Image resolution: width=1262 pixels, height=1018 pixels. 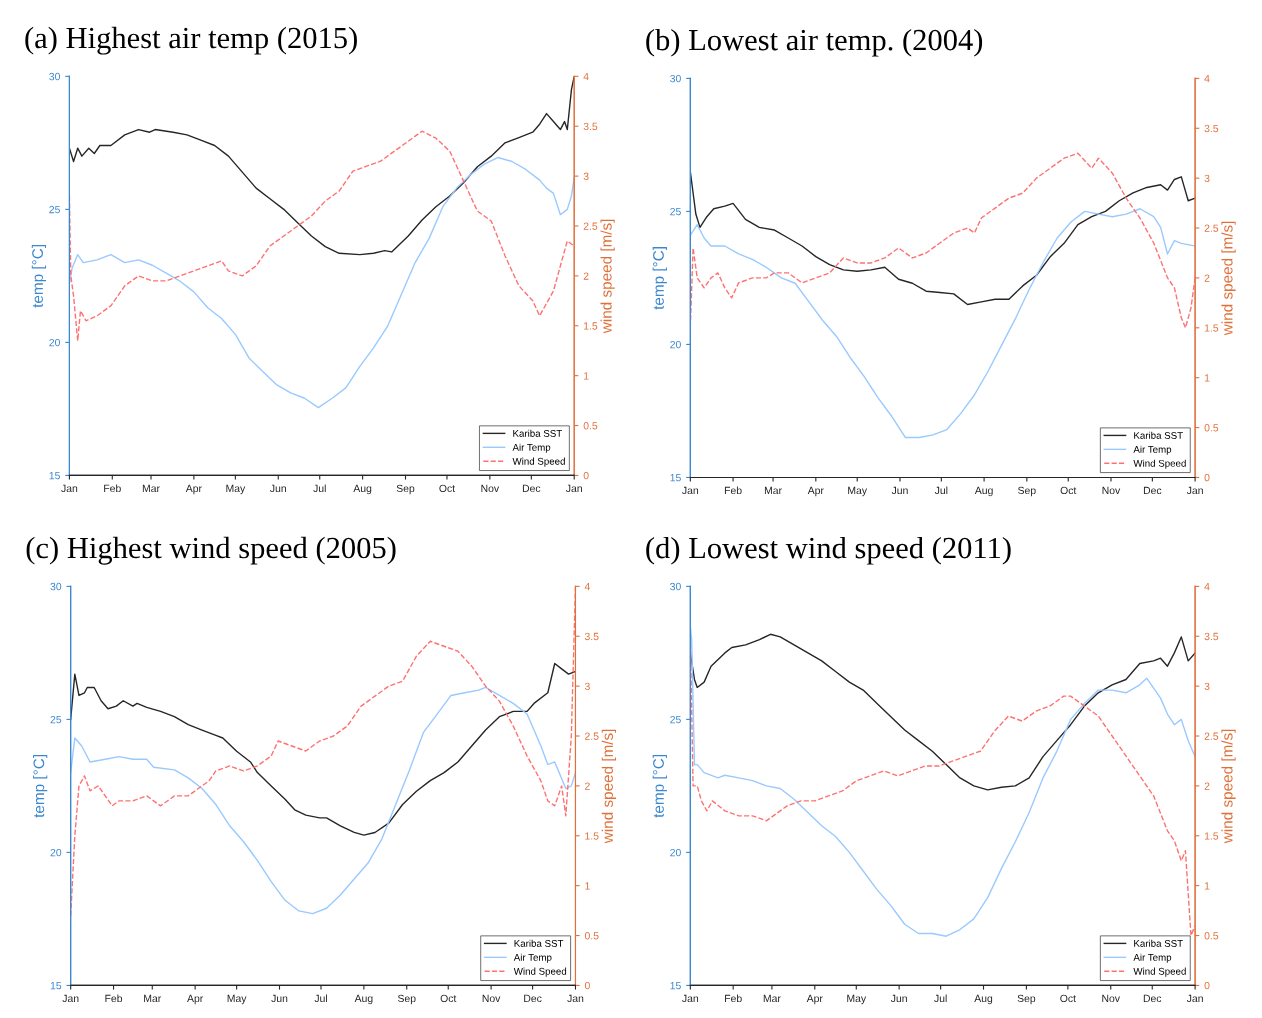 What do you see at coordinates (191, 40) in the screenshot?
I see `chart-title: (a) Highest air temp (2015)` at bounding box center [191, 40].